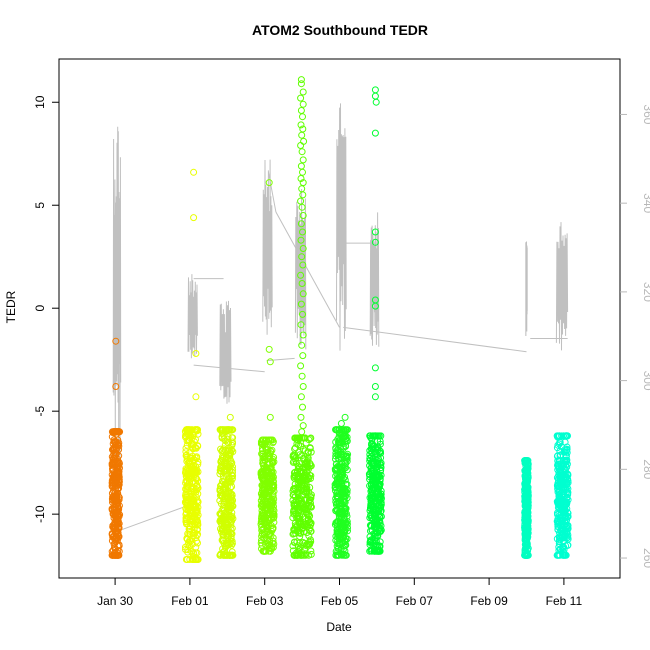 Image resolution: width=650 pixels, height=650 pixels. Describe the element at coordinates (645, 292) in the screenshot. I see `y2-tick-label: 320` at that location.